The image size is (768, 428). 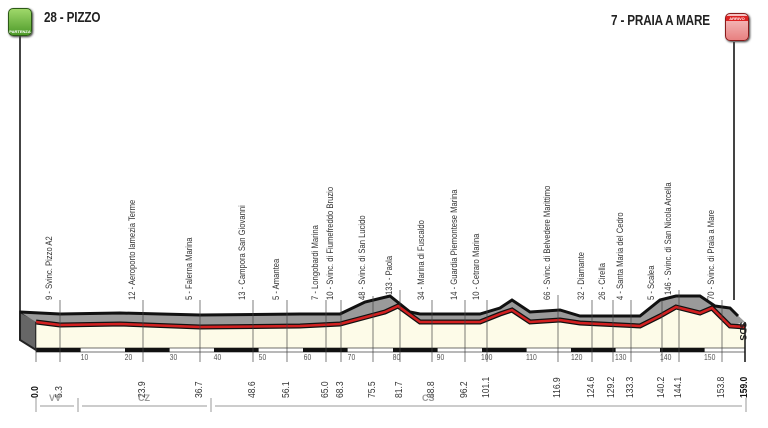 I want to click on profile-face, so click(x=390, y=327).